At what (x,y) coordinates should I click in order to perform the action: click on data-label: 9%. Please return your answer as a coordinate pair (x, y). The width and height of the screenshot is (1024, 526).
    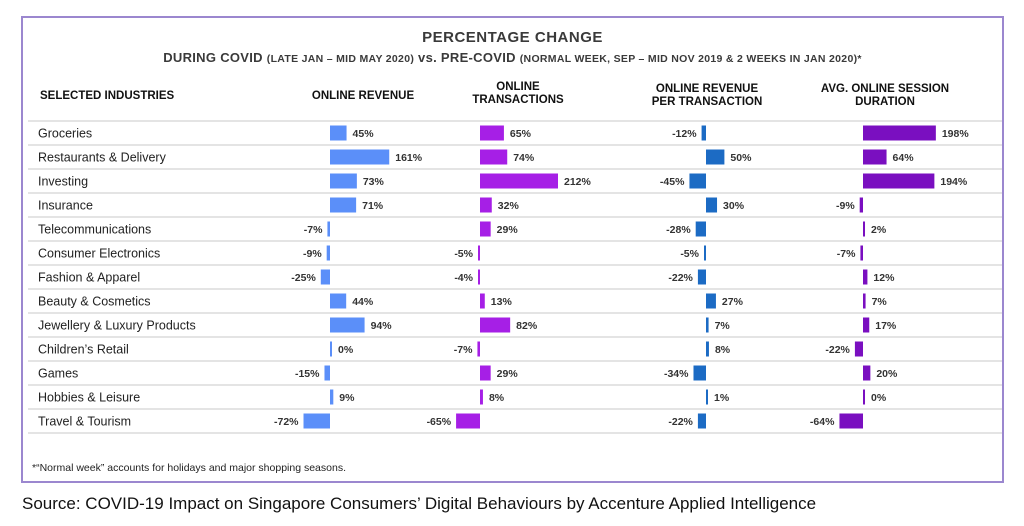
    Looking at the image, I should click on (347, 398).